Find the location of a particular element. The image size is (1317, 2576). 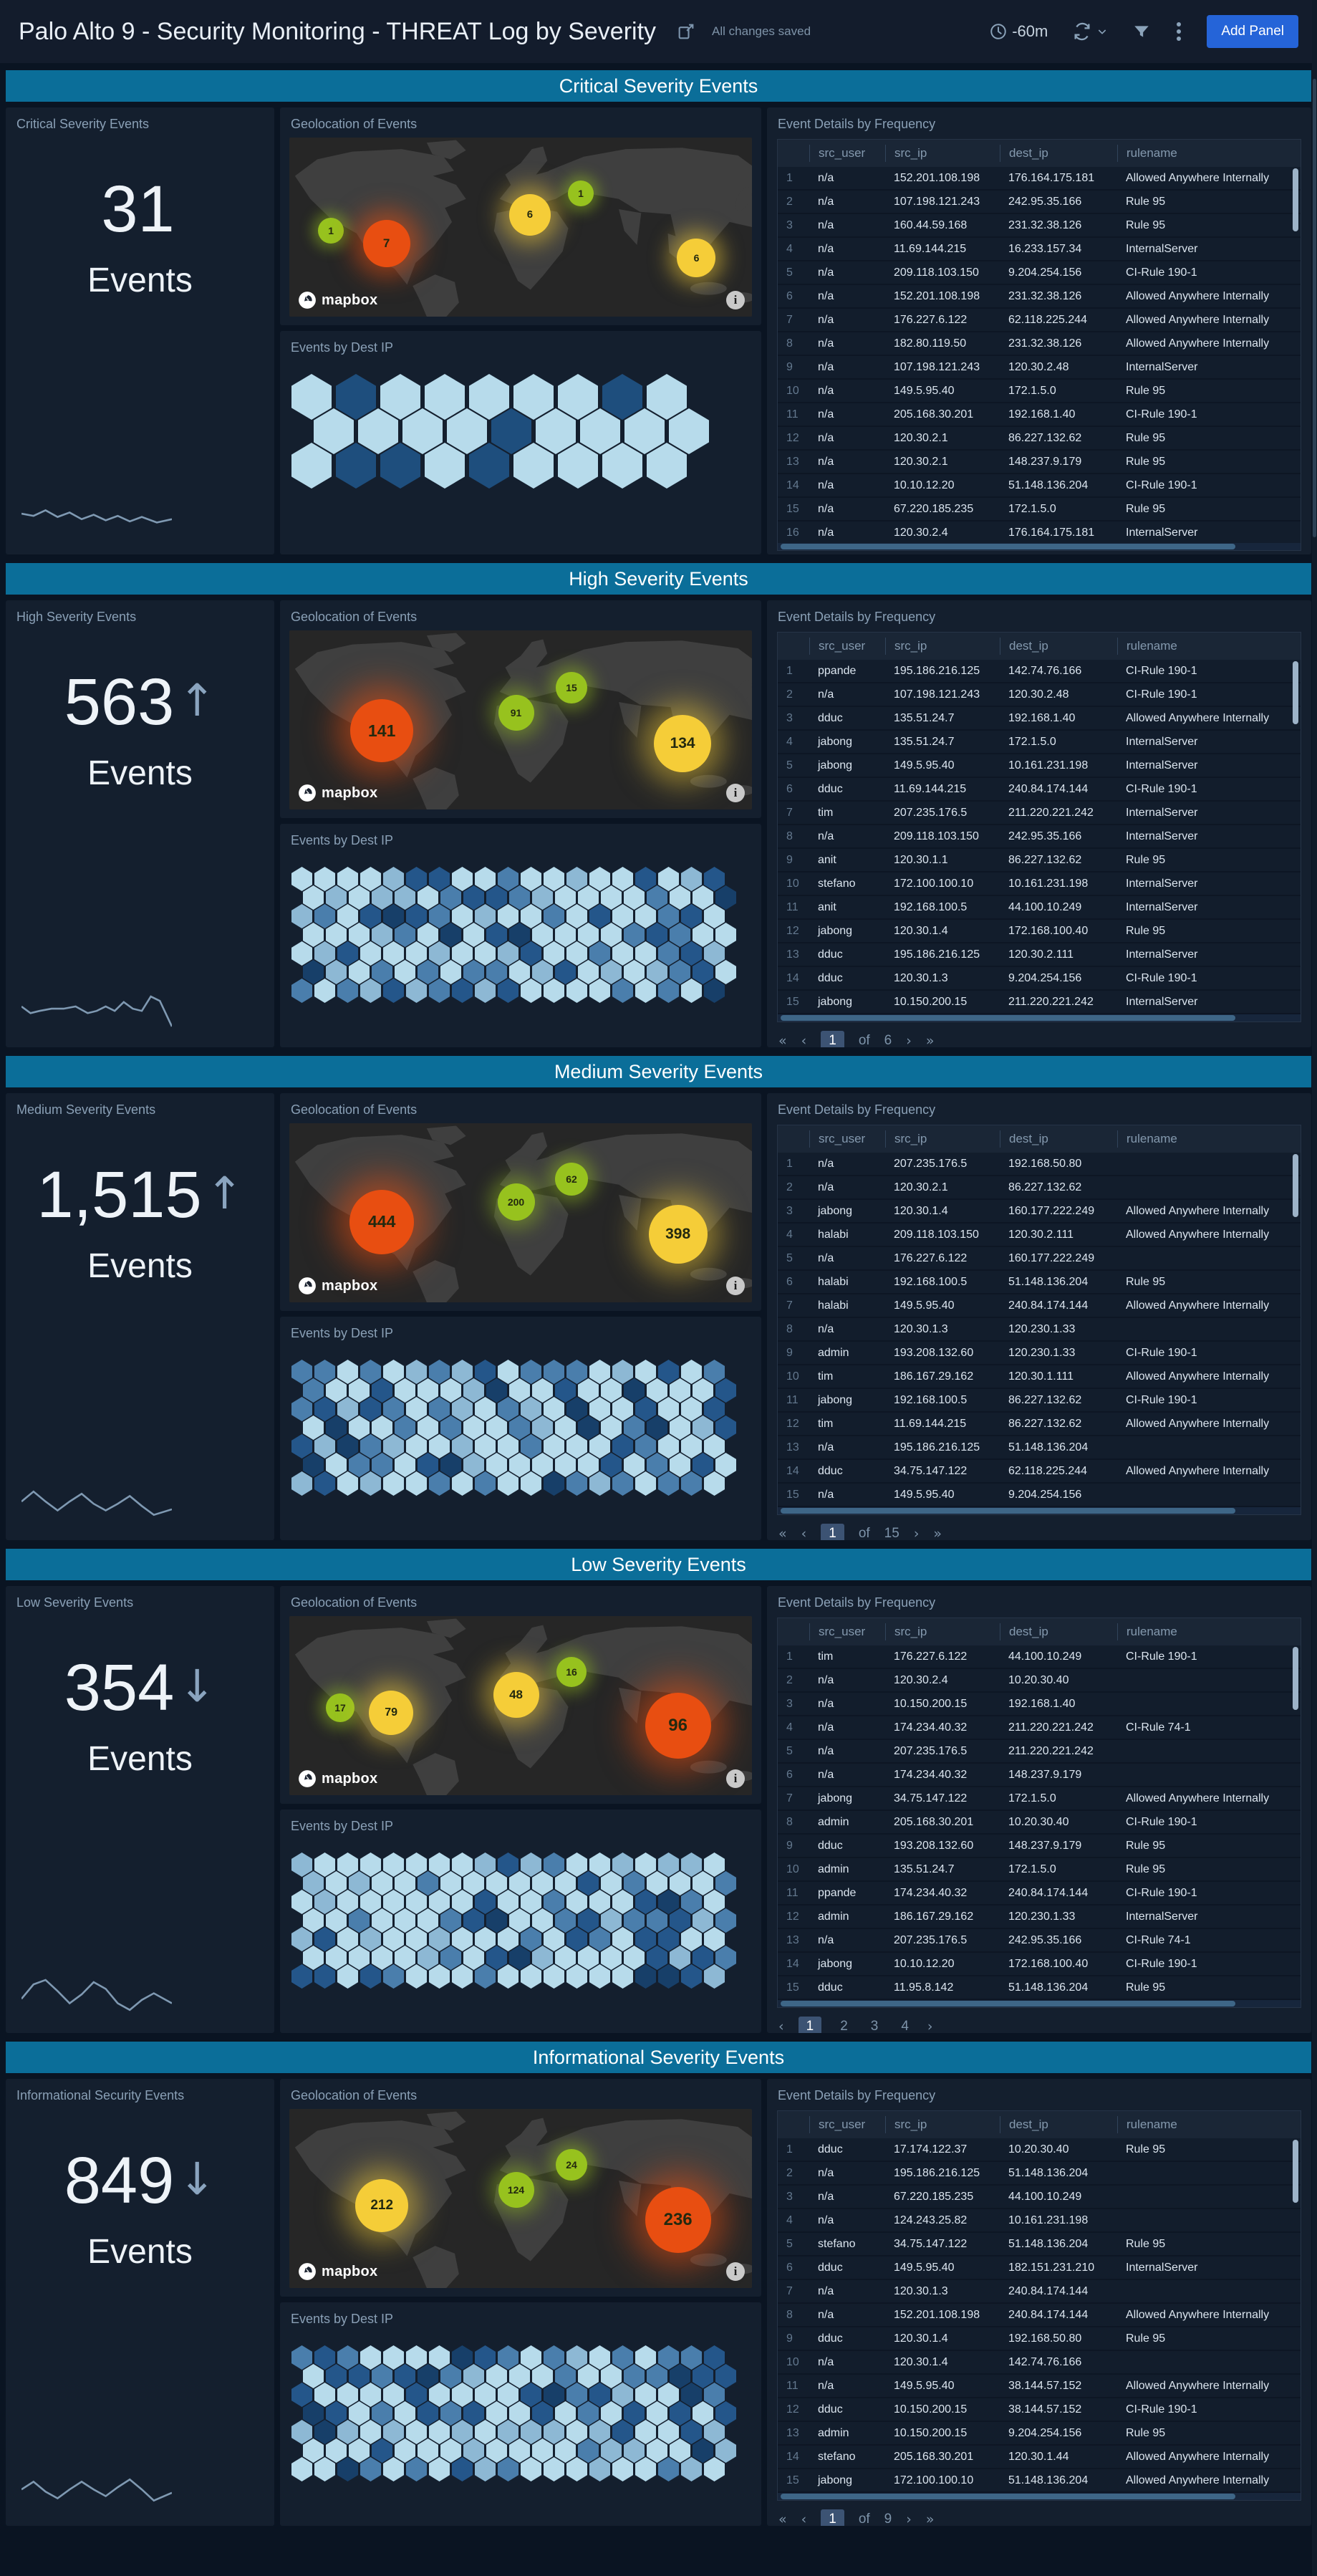

map-bubble-96: 96 is located at coordinates (678, 1725).